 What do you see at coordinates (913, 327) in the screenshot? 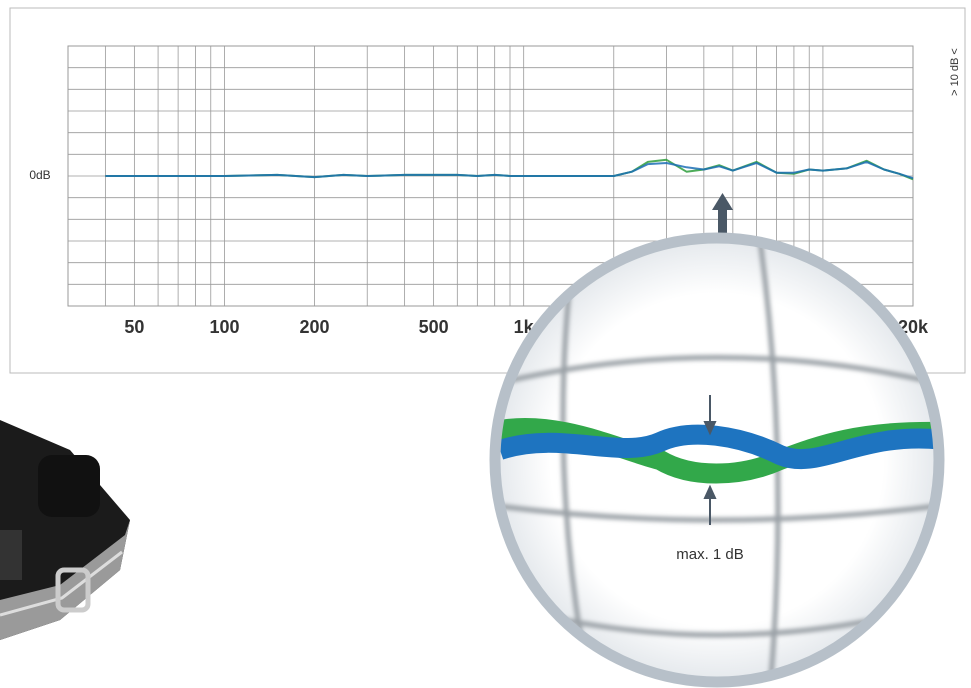
I see `x-tick-label: 20k` at bounding box center [913, 327].